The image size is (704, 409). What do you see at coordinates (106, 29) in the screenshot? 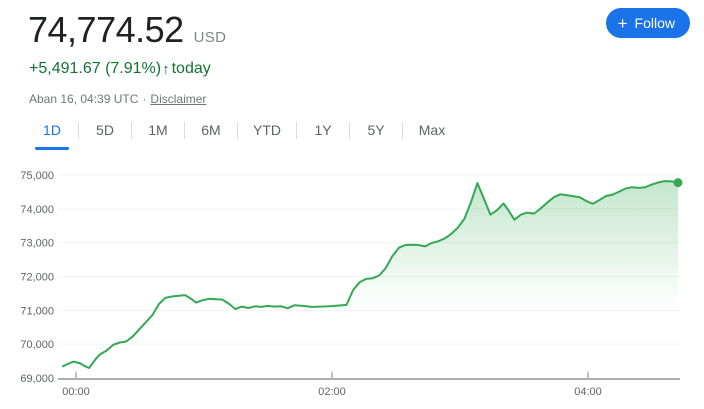
I see `current-price: 74,774.52` at bounding box center [106, 29].